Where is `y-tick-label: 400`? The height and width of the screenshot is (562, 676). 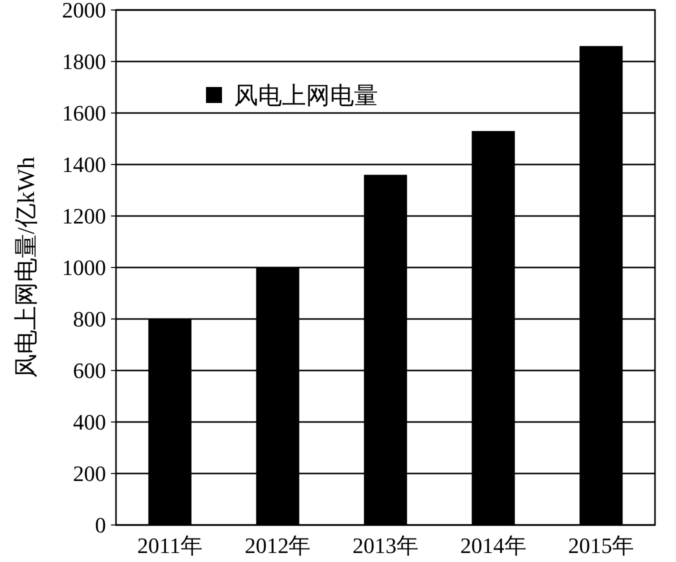
y-tick-label: 400 is located at coordinates (89, 422).